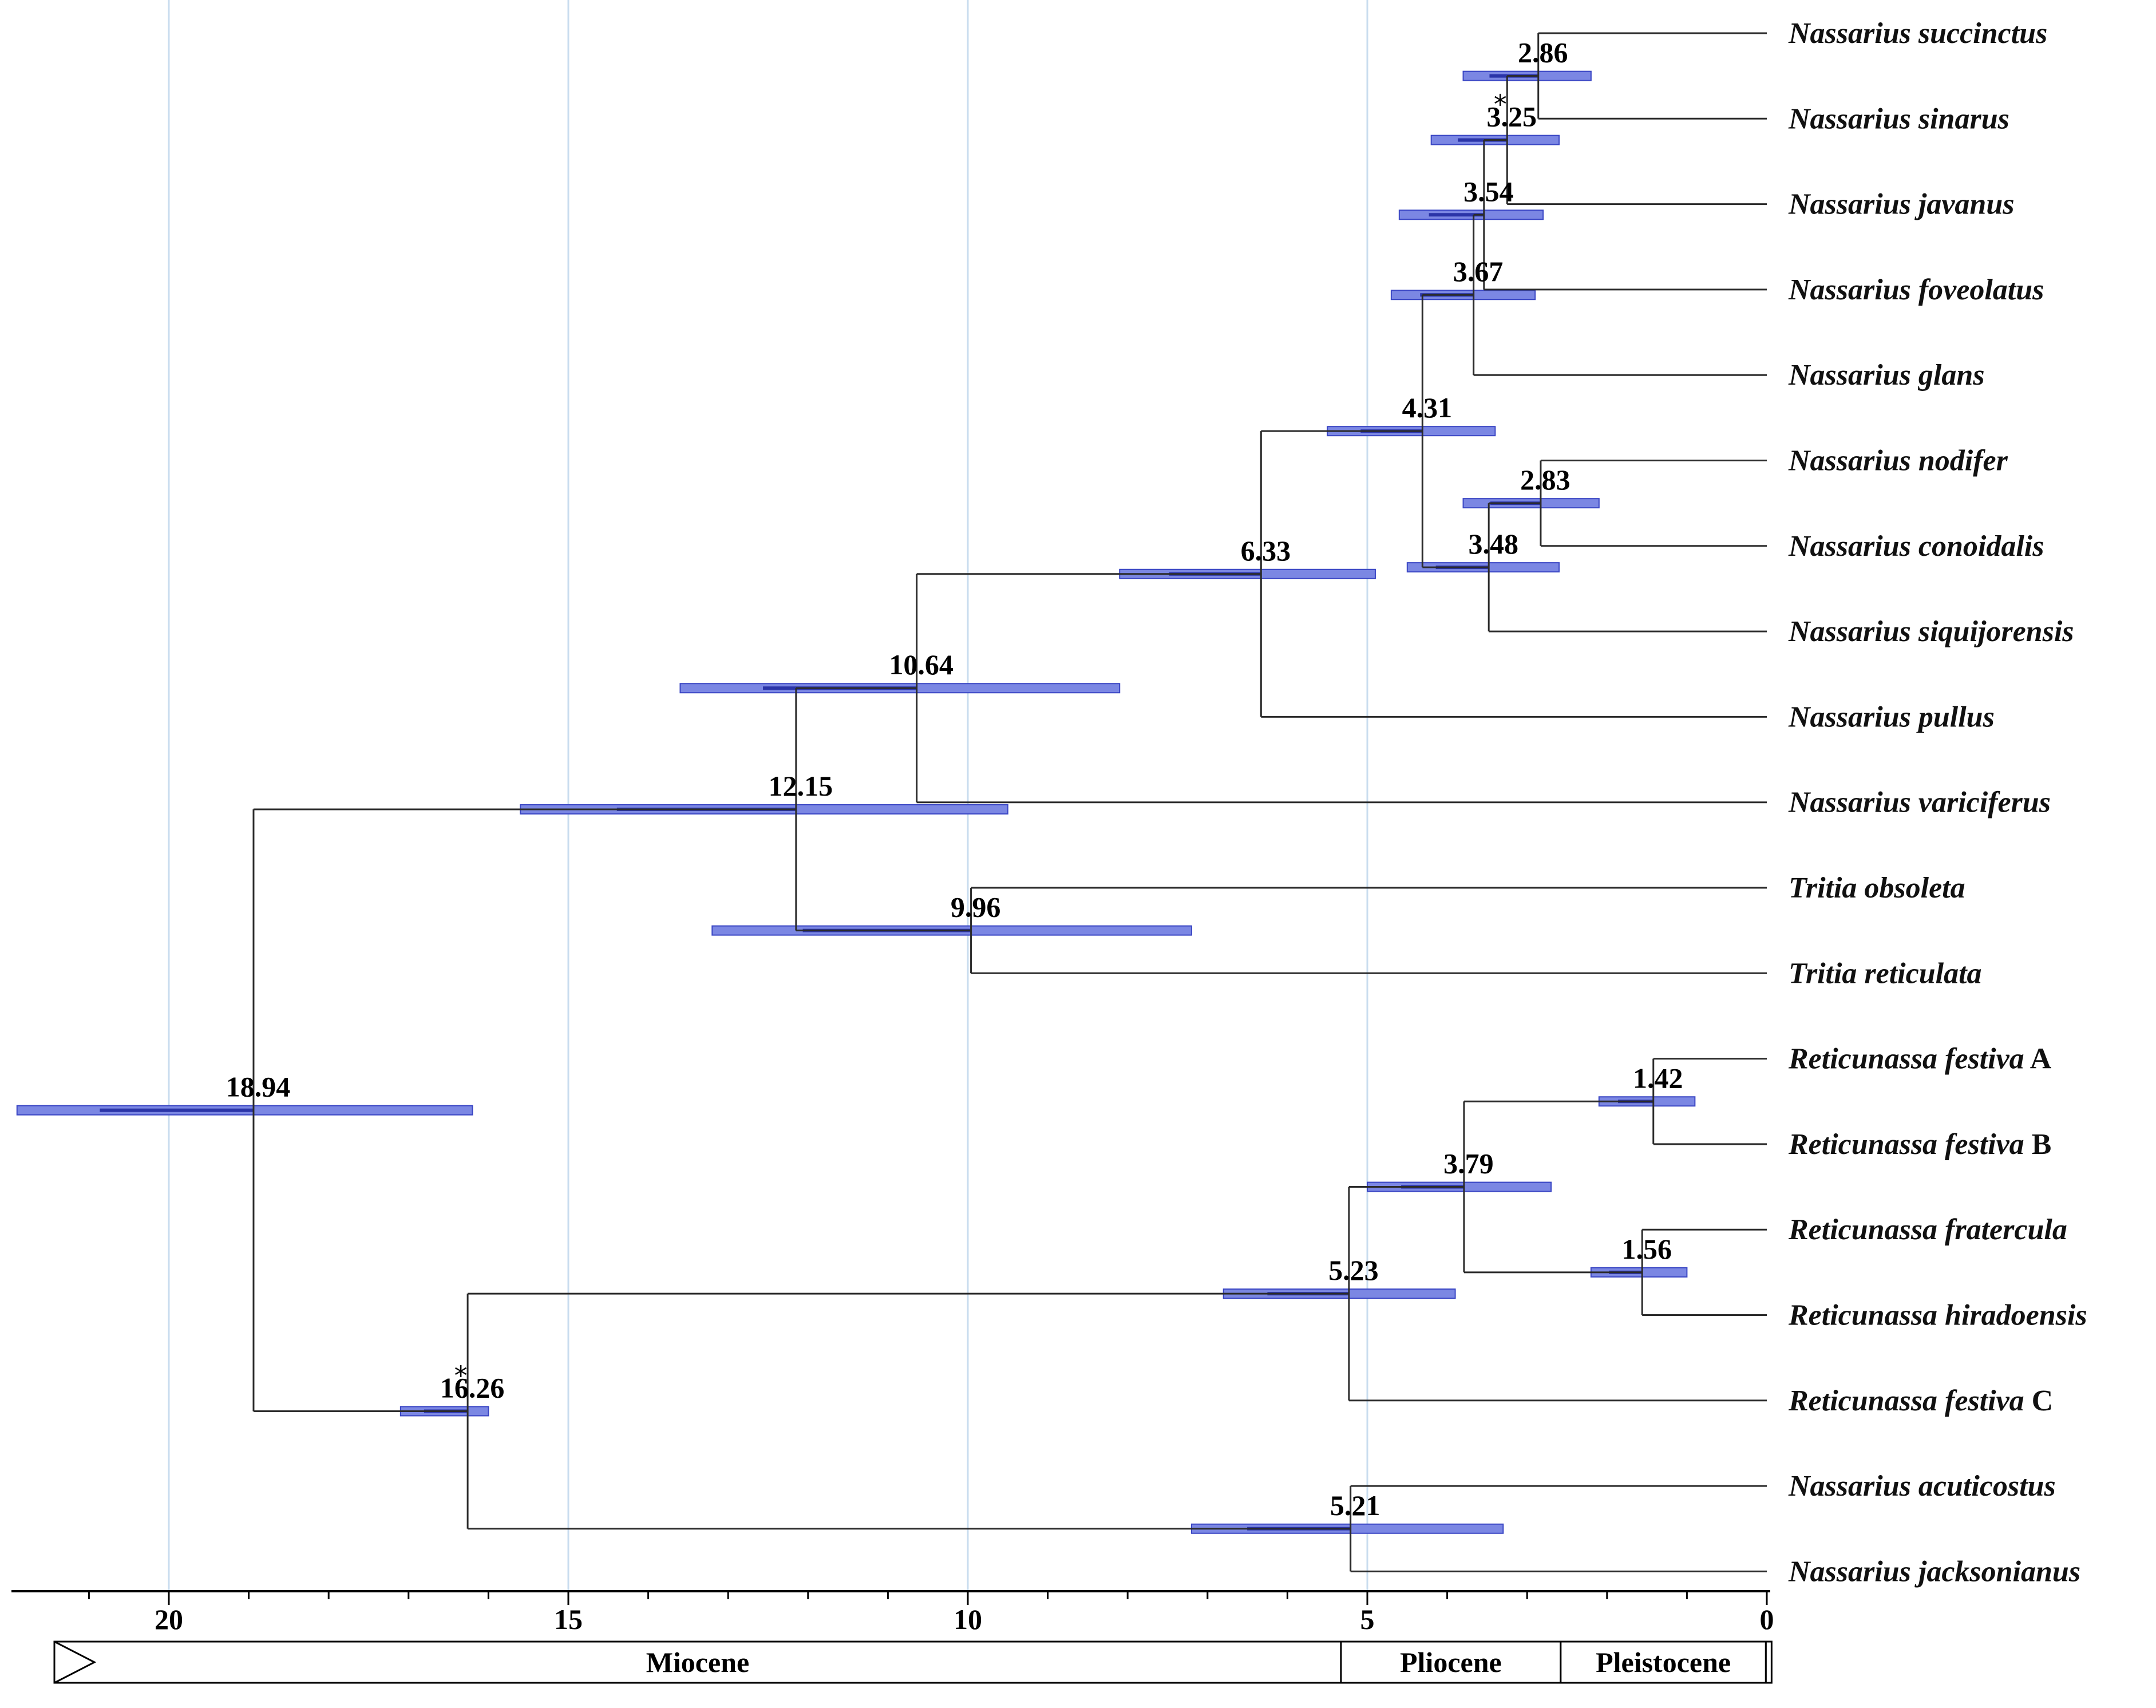 This screenshot has width=2156, height=1708. I want to click on epoch-label-miocene: Miocene, so click(697, 1662).